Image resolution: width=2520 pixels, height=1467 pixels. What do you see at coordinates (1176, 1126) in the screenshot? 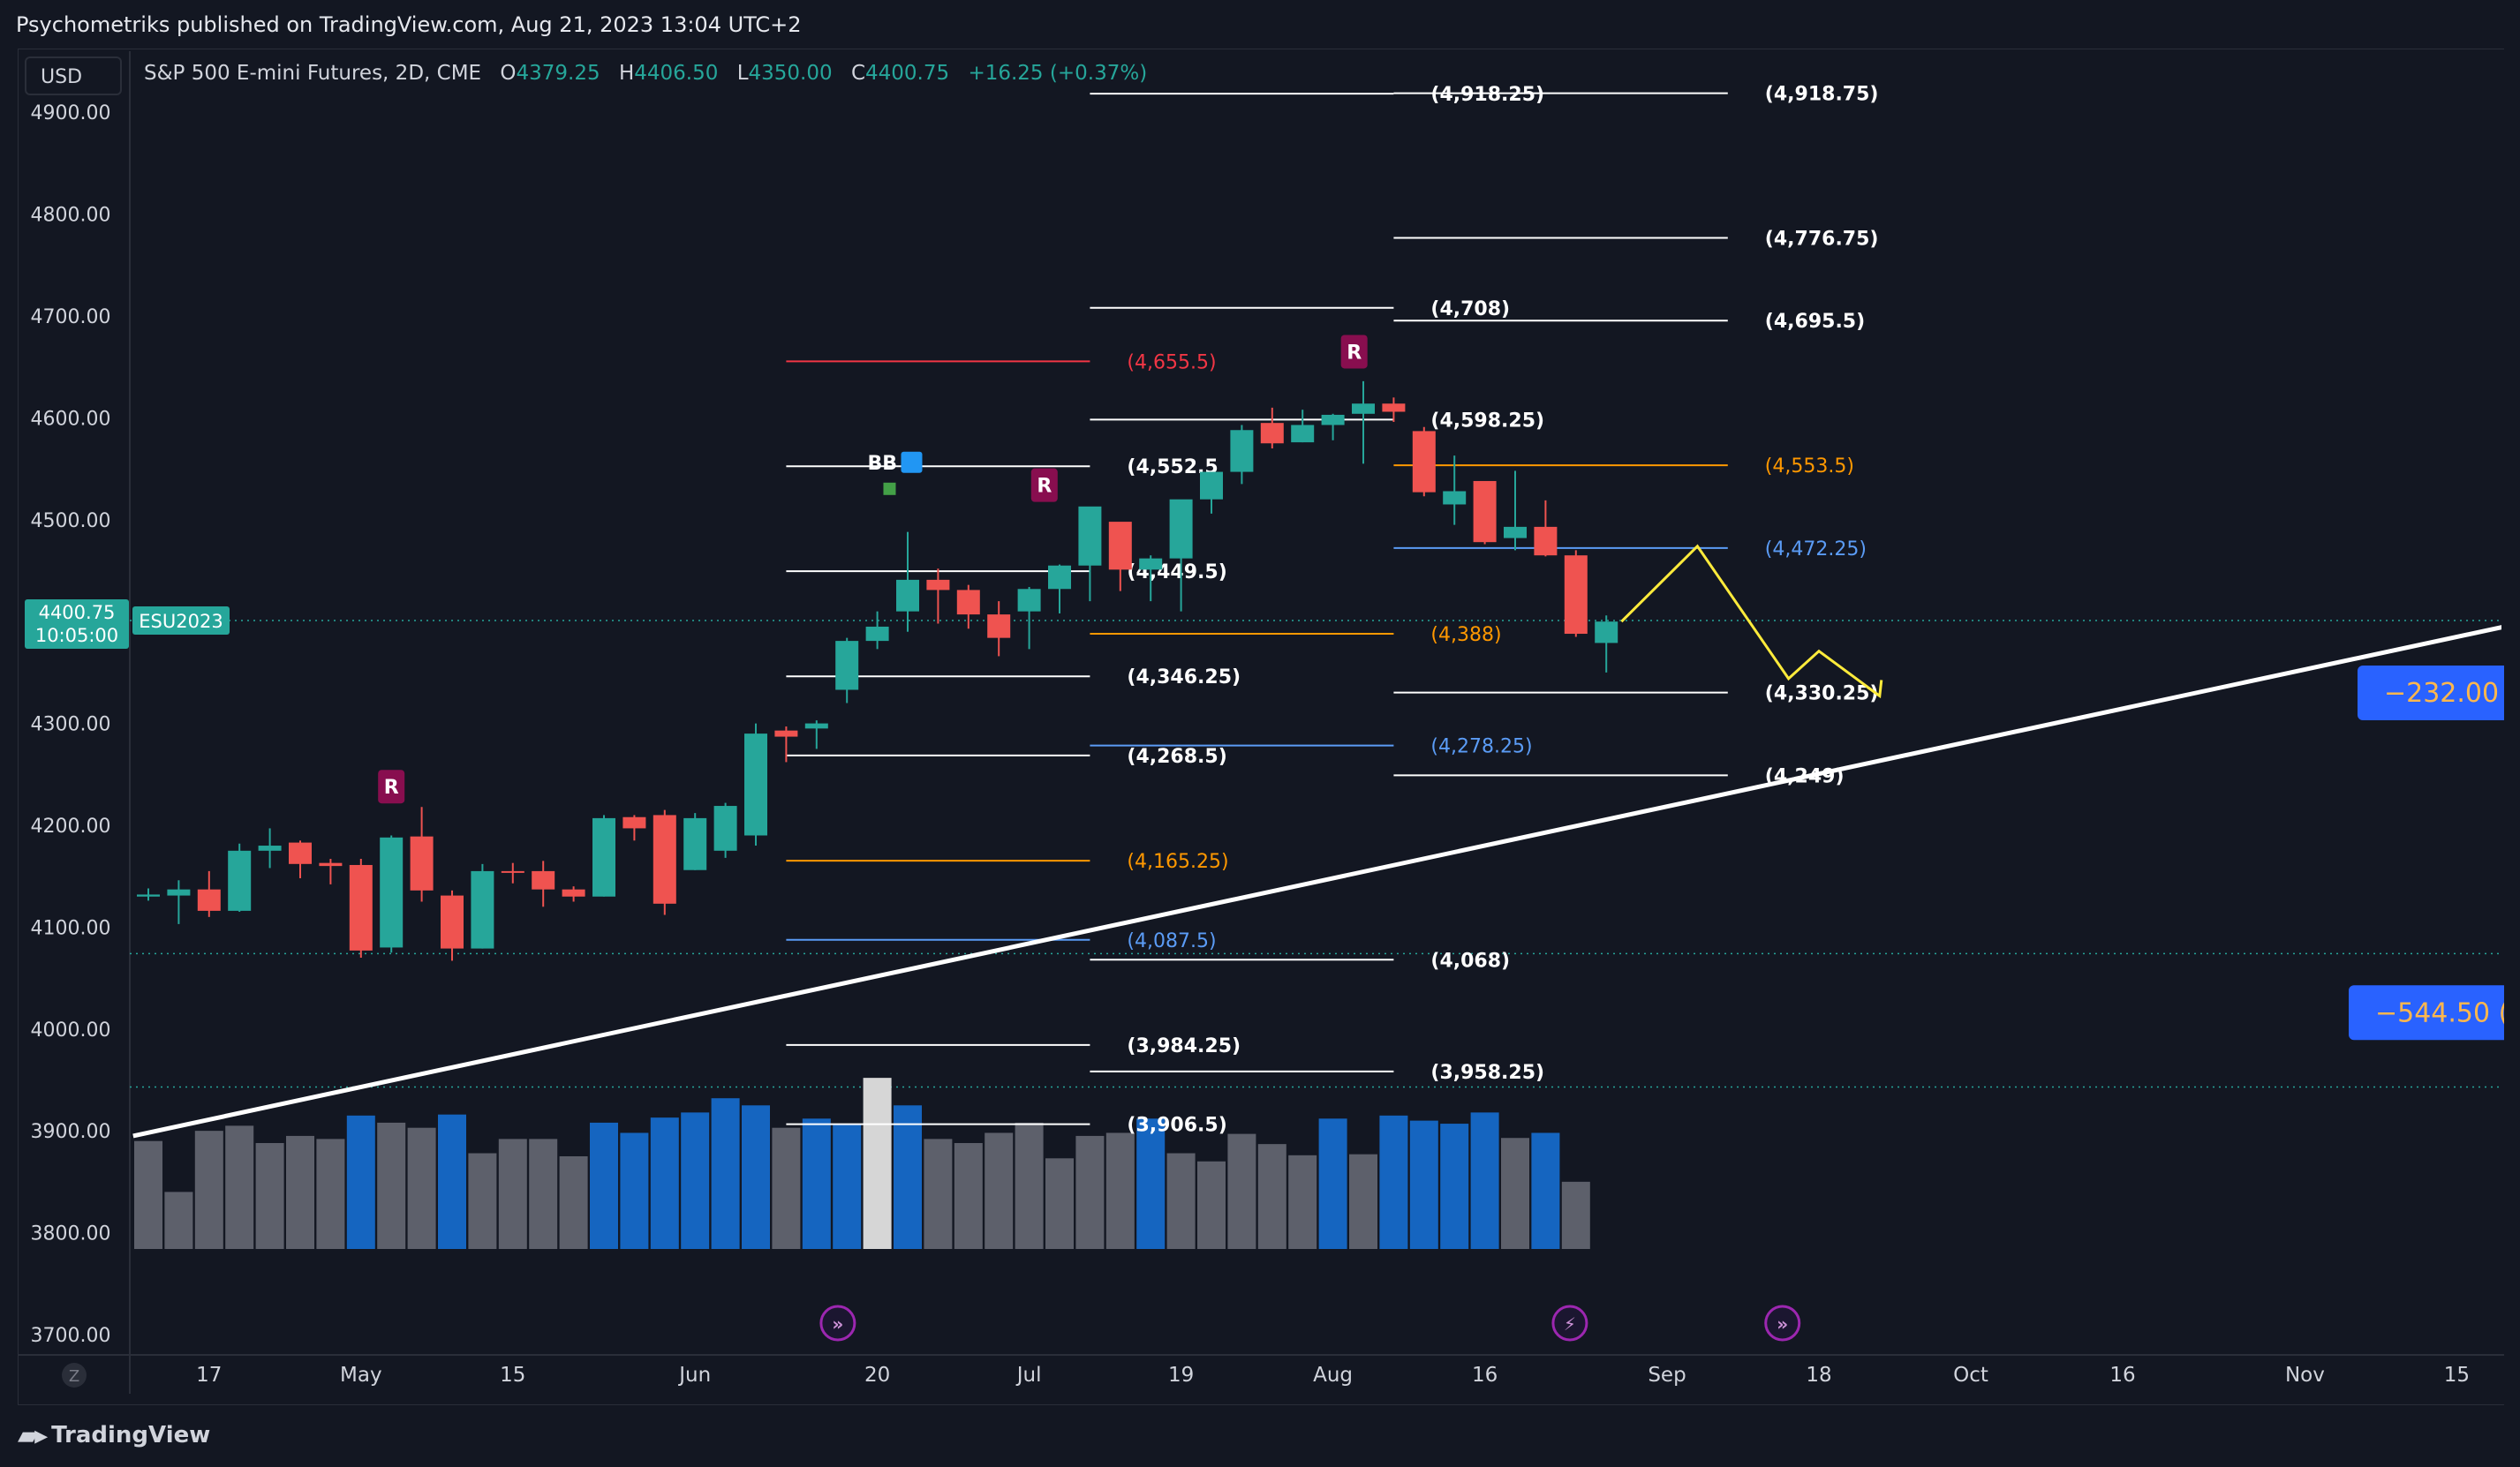
I see `level-label: (3,906.5)` at bounding box center [1176, 1126].